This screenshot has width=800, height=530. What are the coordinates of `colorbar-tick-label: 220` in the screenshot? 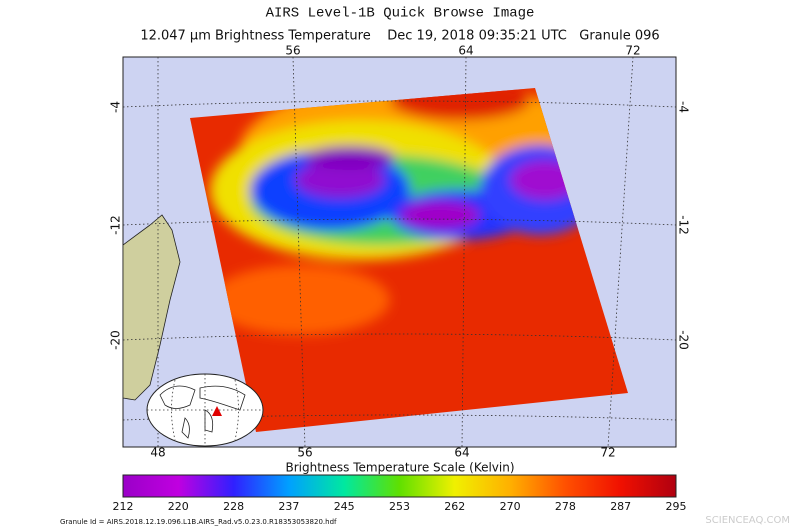 It's located at (178, 506).